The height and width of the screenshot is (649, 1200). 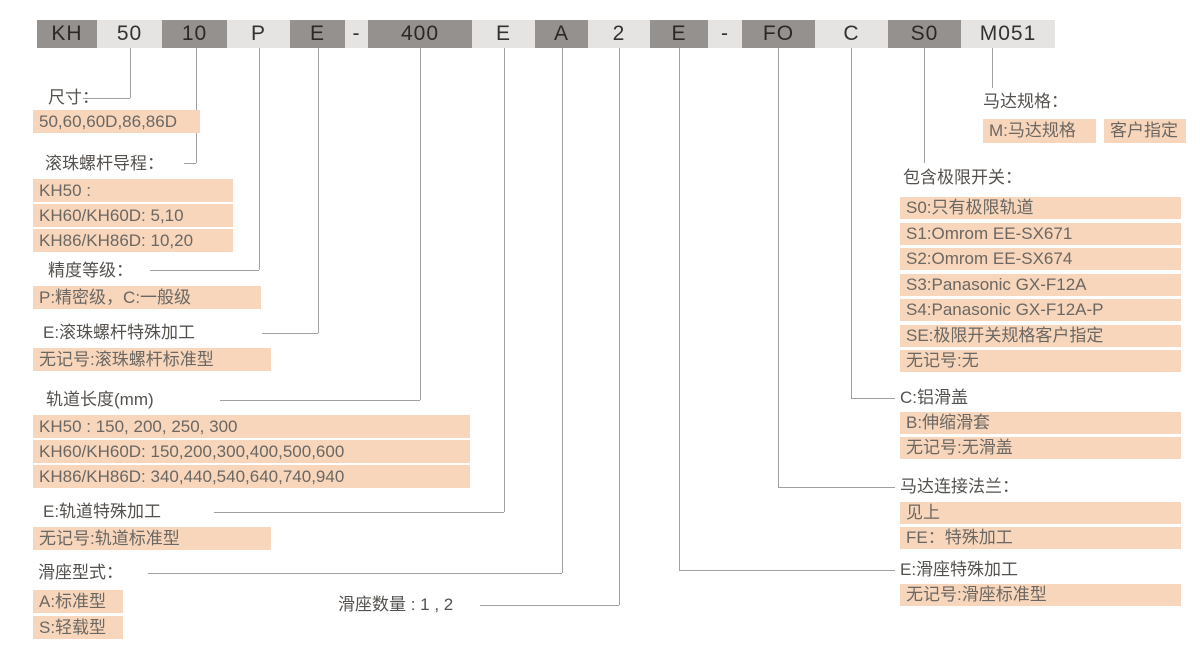 I want to click on connector-slider-type-v, so click(x=562, y=310).